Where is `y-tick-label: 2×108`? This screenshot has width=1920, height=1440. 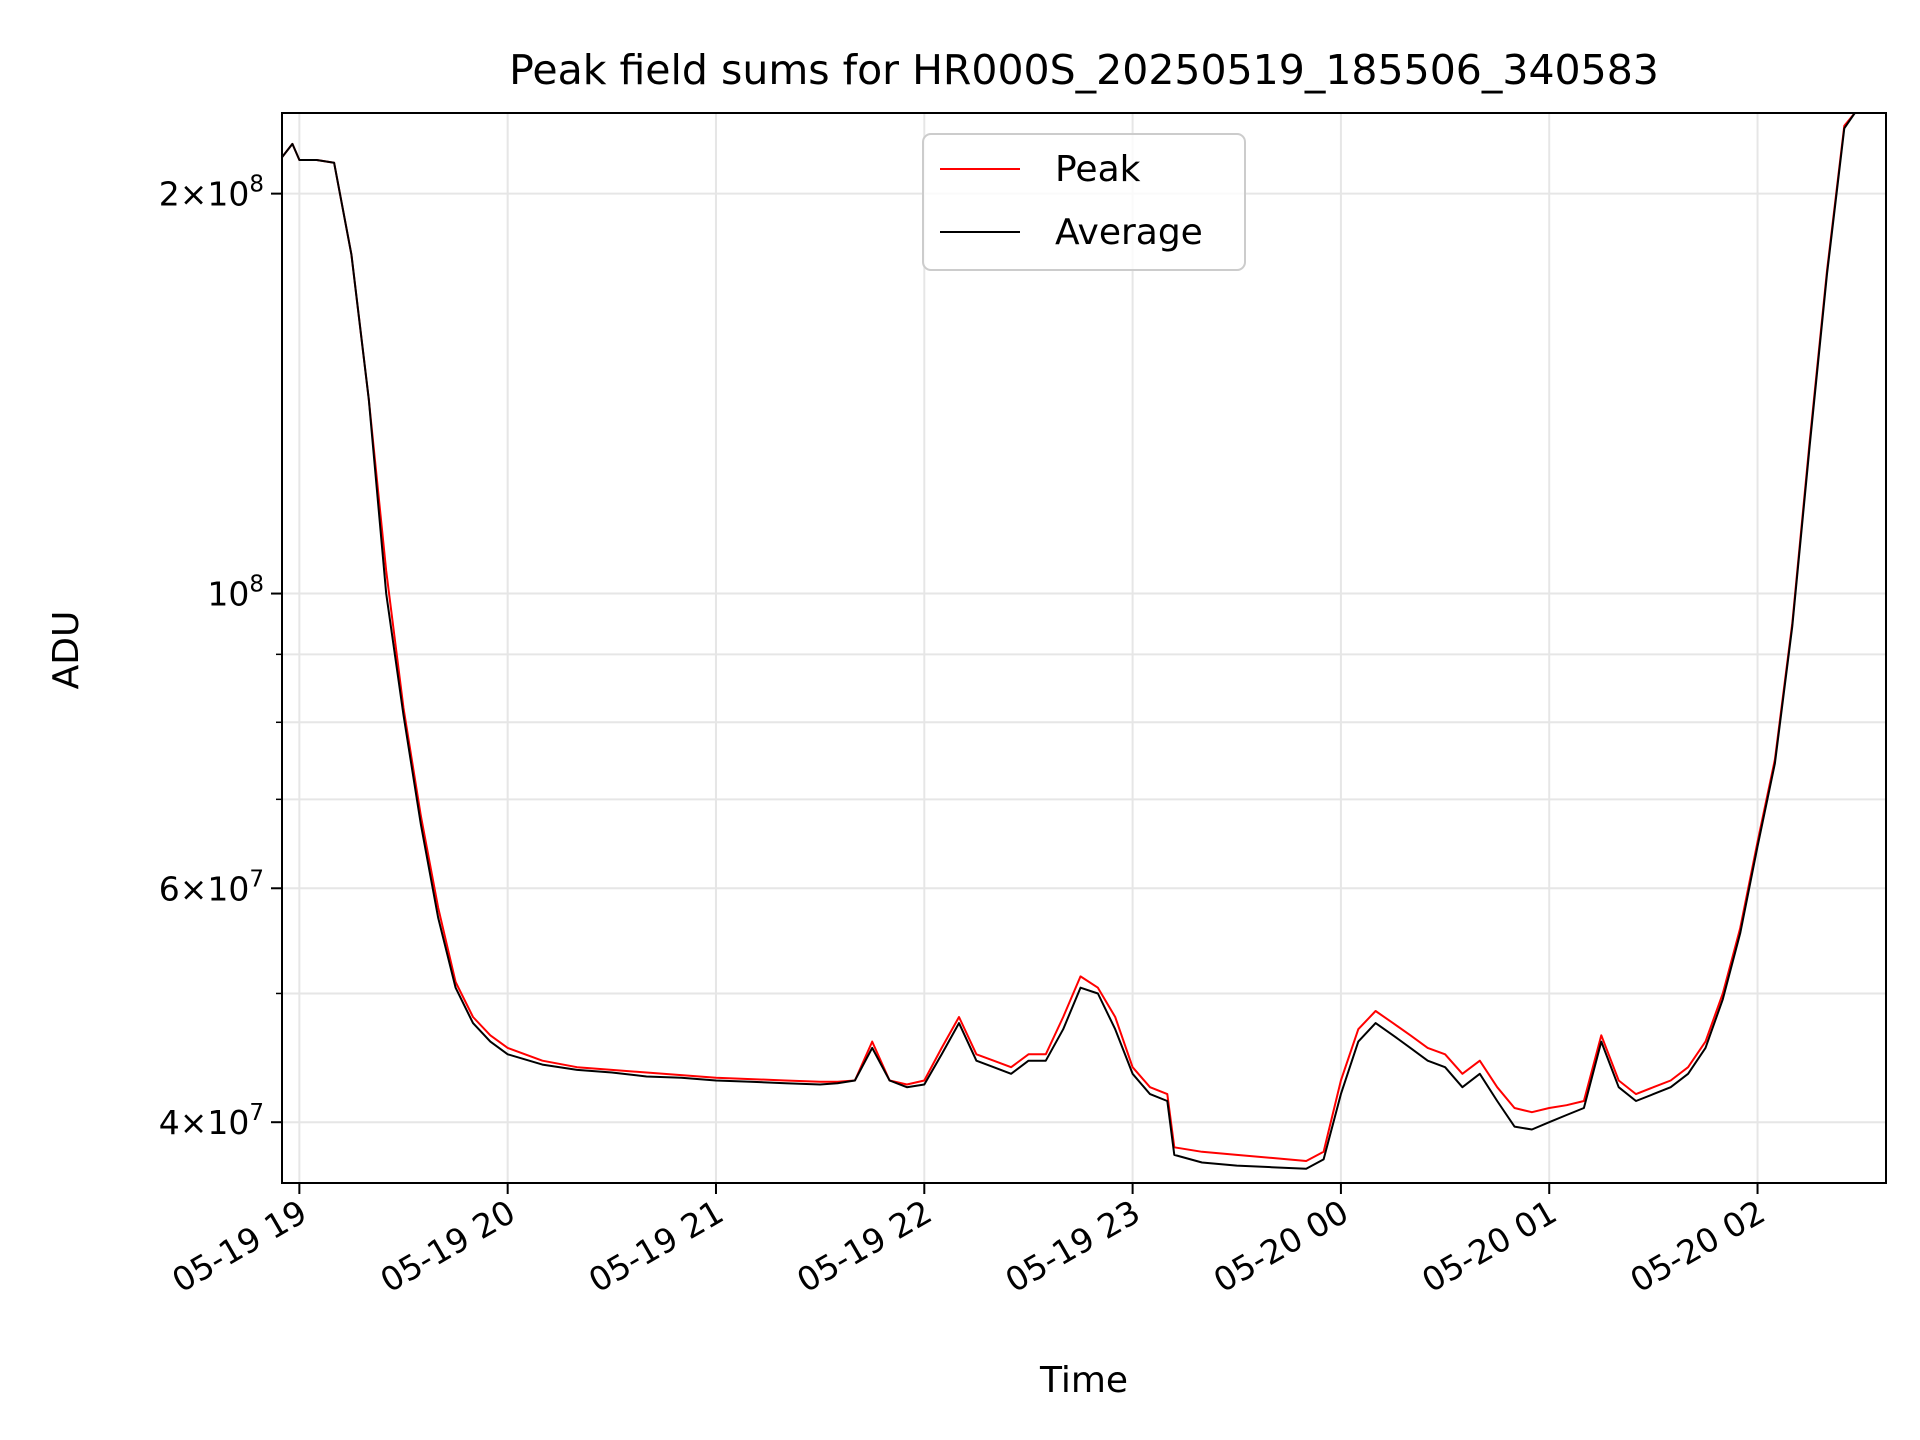 y-tick-label: 2×108 is located at coordinates (211, 193).